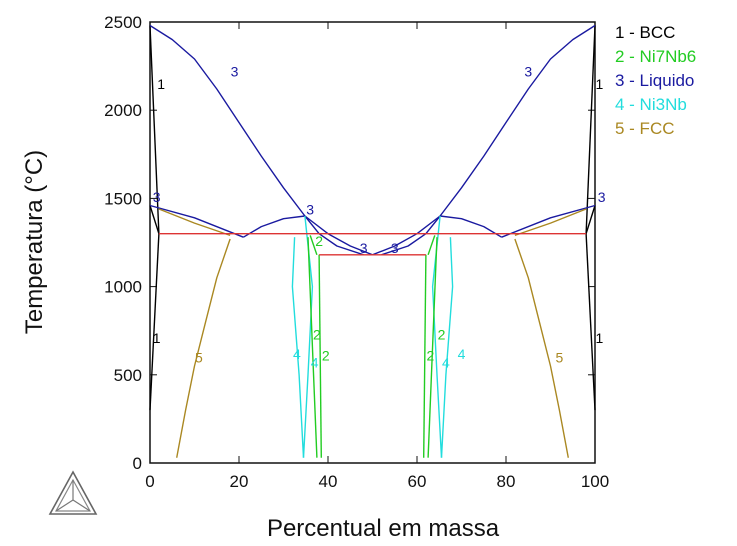 The image size is (737, 546). Describe the element at coordinates (123, 198) in the screenshot. I see `y-tick-label: 1500` at that location.